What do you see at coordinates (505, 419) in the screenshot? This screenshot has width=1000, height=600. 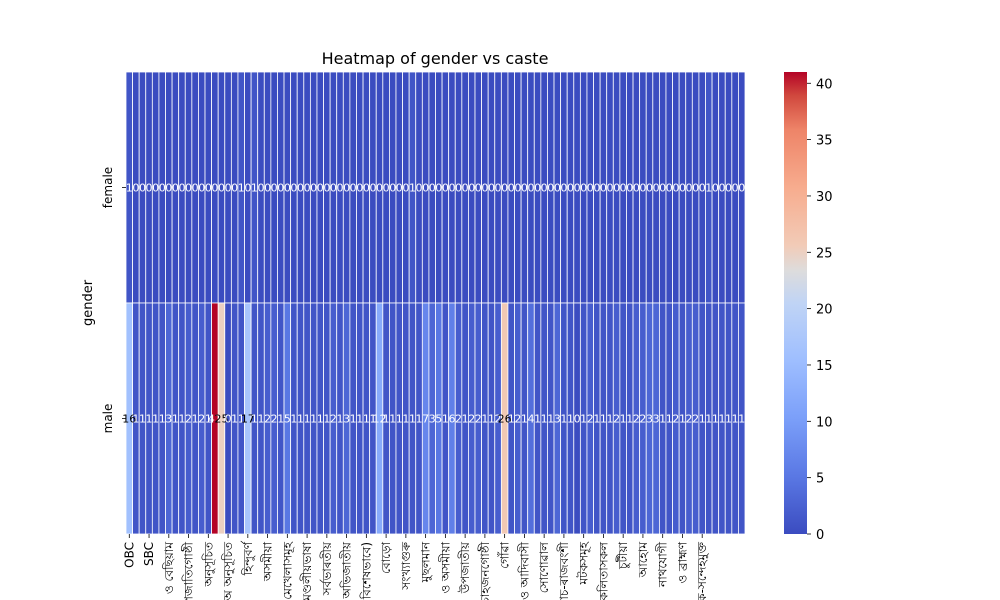 I see `cell-value-label: 26` at bounding box center [505, 419].